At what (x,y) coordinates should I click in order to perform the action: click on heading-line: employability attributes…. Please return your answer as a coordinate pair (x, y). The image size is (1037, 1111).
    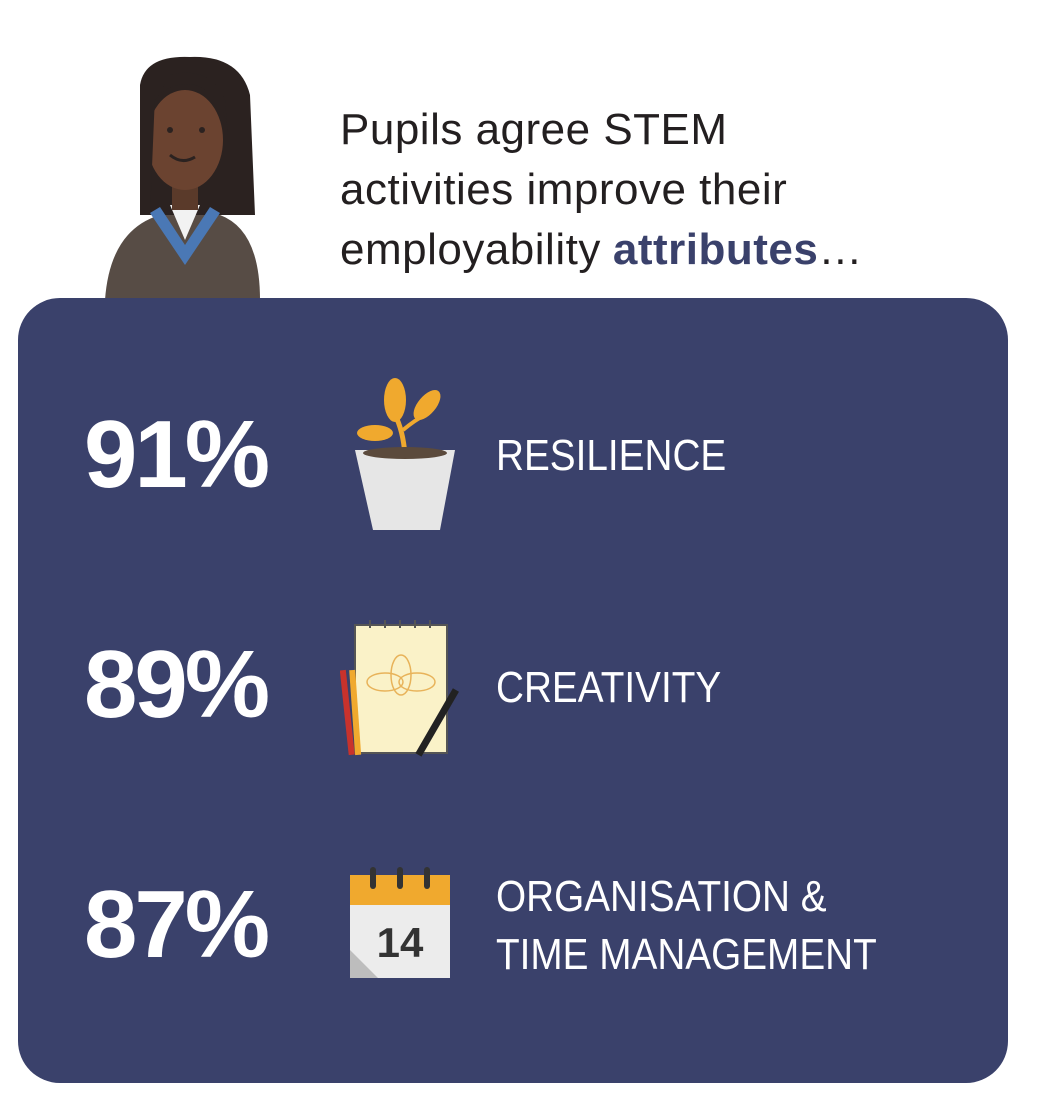
    Looking at the image, I should click on (601, 250).